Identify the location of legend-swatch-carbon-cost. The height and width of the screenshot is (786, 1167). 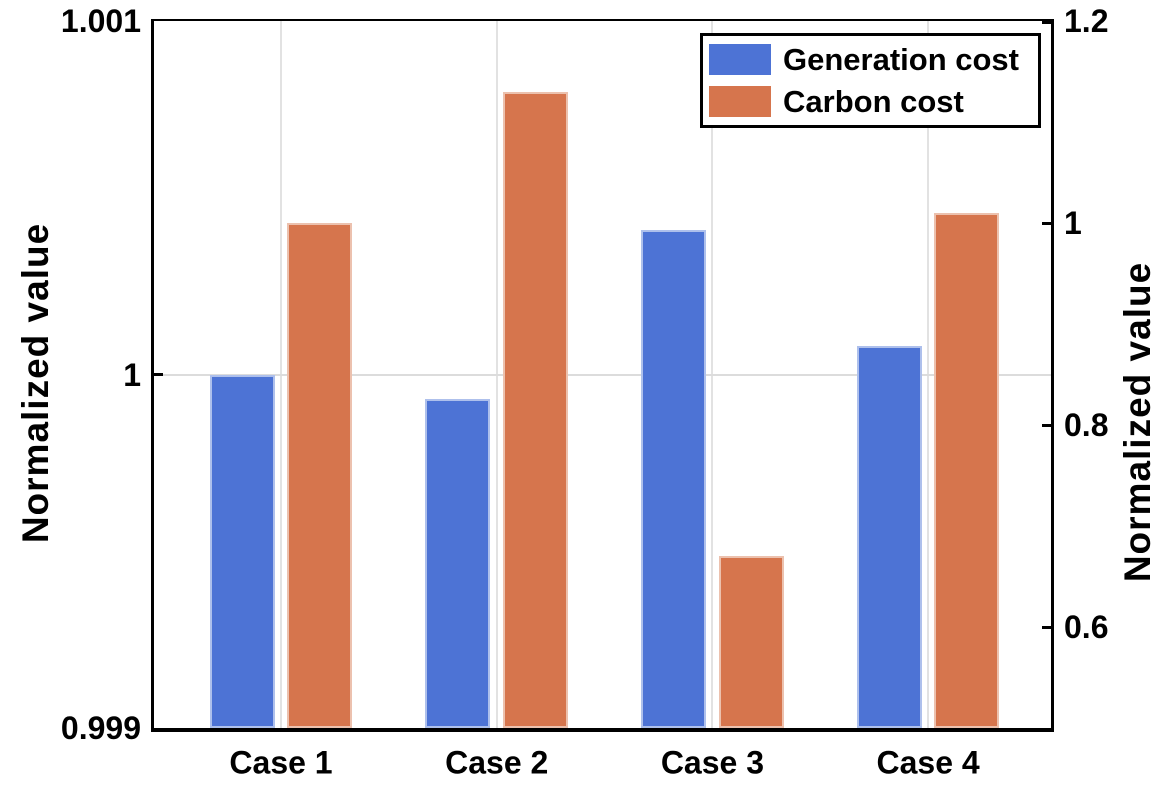
(740, 102).